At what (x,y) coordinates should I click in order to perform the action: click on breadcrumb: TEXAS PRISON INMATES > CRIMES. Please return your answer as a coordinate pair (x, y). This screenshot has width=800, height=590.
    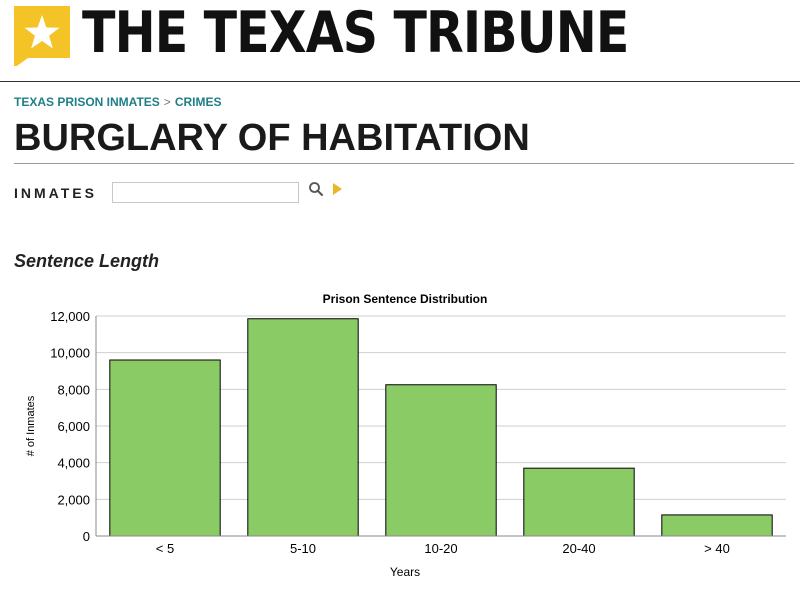
    Looking at the image, I should click on (117, 102).